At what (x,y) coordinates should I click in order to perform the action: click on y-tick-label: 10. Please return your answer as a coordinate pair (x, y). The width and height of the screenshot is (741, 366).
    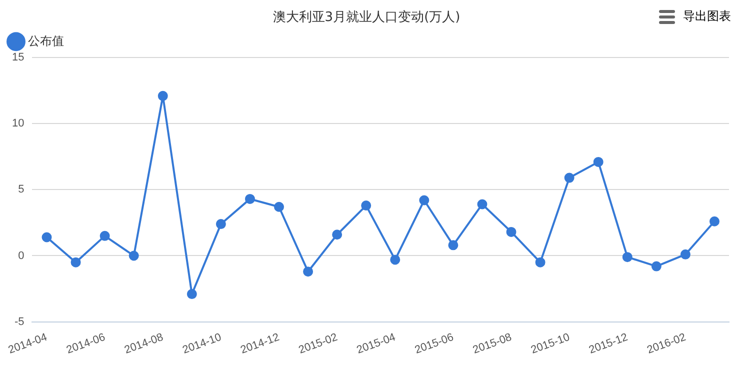
    Looking at the image, I should click on (18, 124).